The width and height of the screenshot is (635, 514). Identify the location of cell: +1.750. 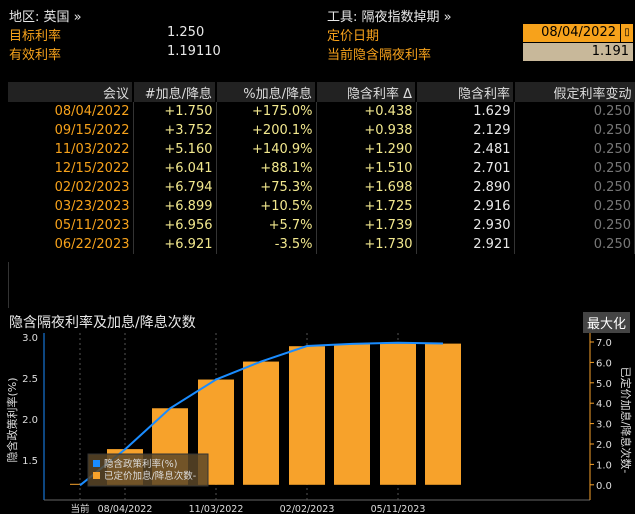
(175, 111).